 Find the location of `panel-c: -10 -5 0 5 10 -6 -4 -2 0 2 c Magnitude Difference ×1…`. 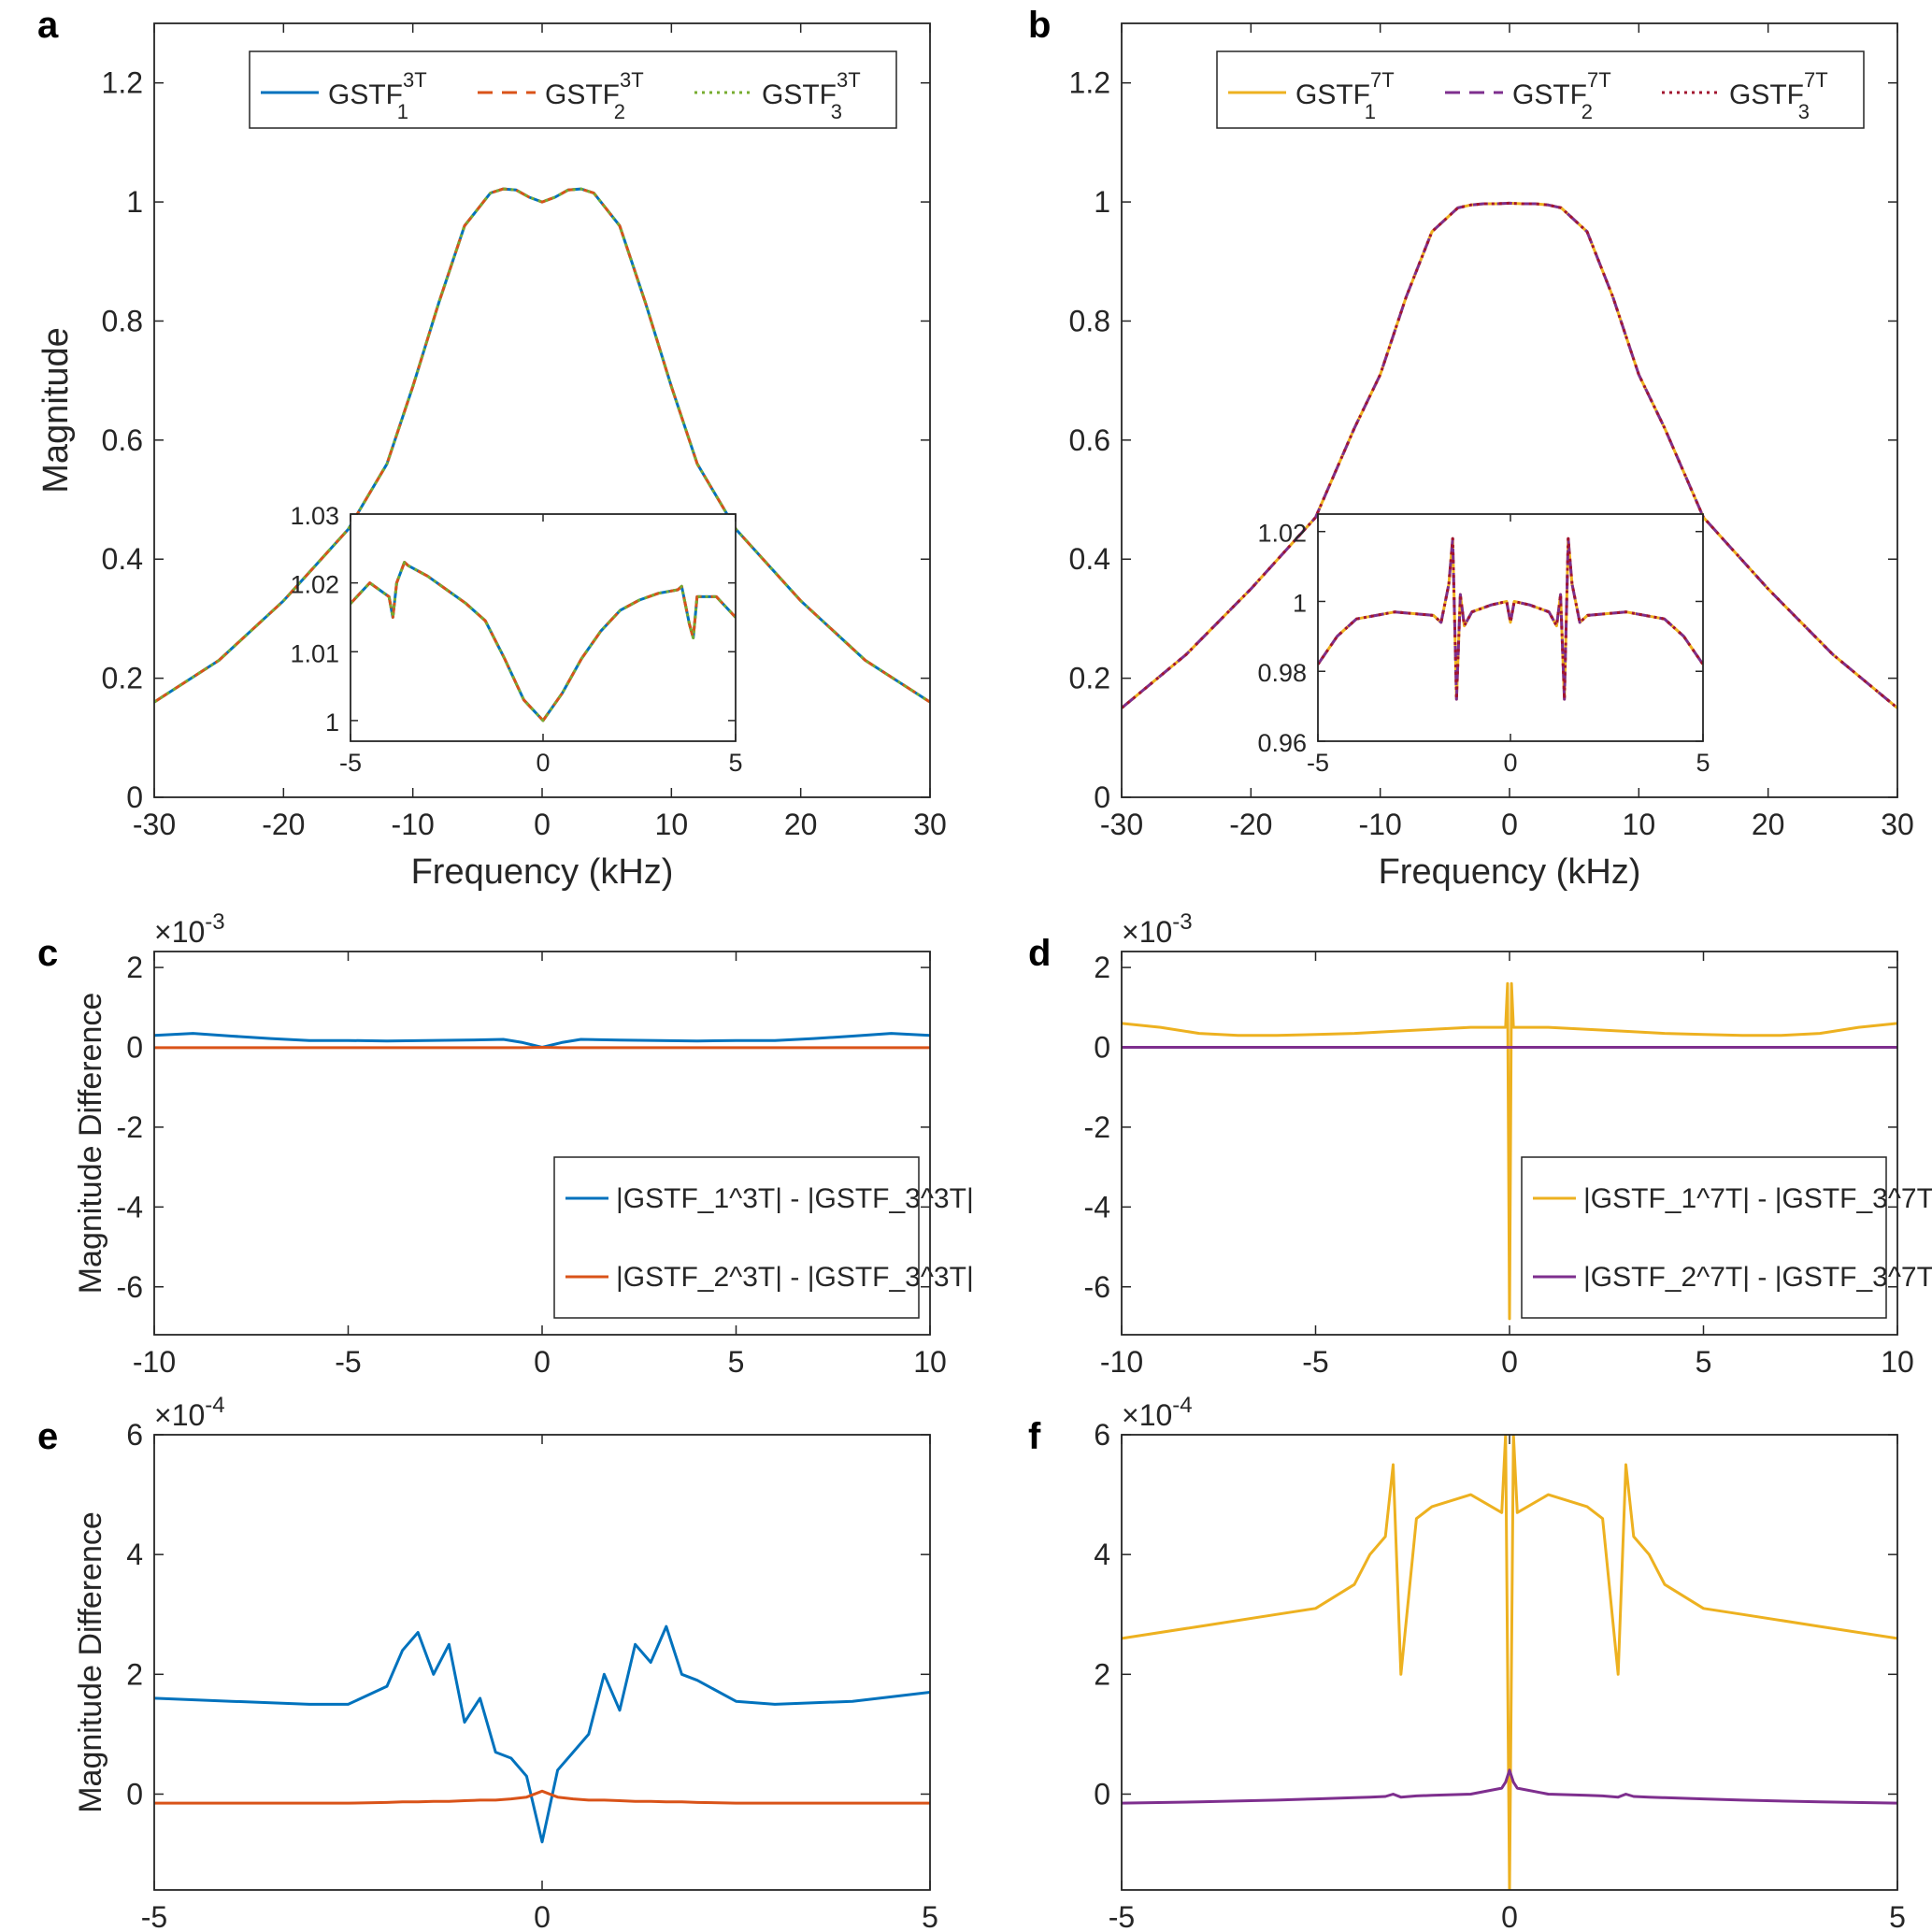

panel-c: -10 -5 0 5 10 -6 -4 -2 0 2 c Magnitude Difference ×1… is located at coordinates (505, 1144).